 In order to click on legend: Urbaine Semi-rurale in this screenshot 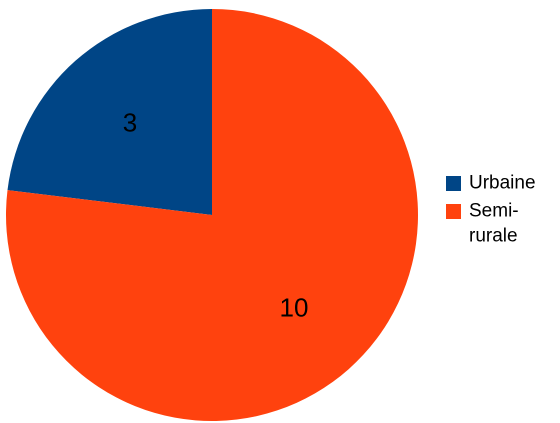, I will do `click(491, 210)`.